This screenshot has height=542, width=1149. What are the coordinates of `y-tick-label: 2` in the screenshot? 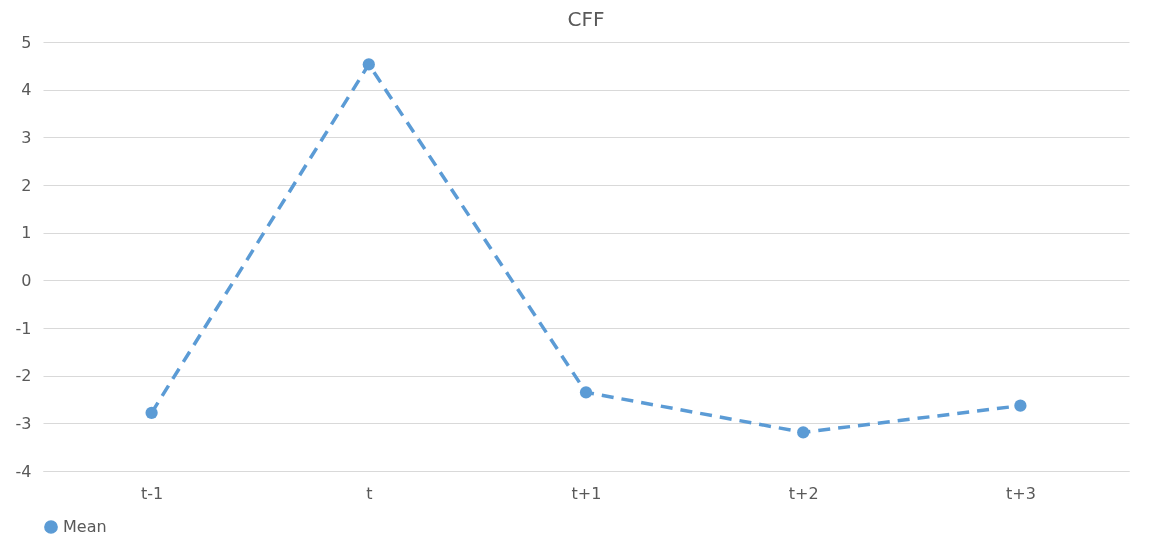 It's located at (26, 185).